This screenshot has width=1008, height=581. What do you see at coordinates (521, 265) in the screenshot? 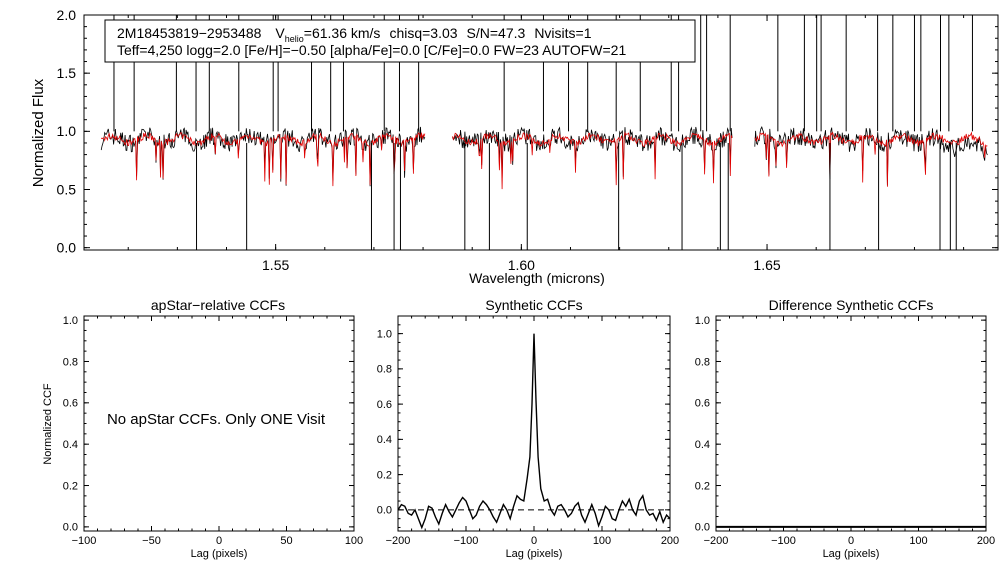
I see `x-tick-label: 1.60` at bounding box center [521, 265].